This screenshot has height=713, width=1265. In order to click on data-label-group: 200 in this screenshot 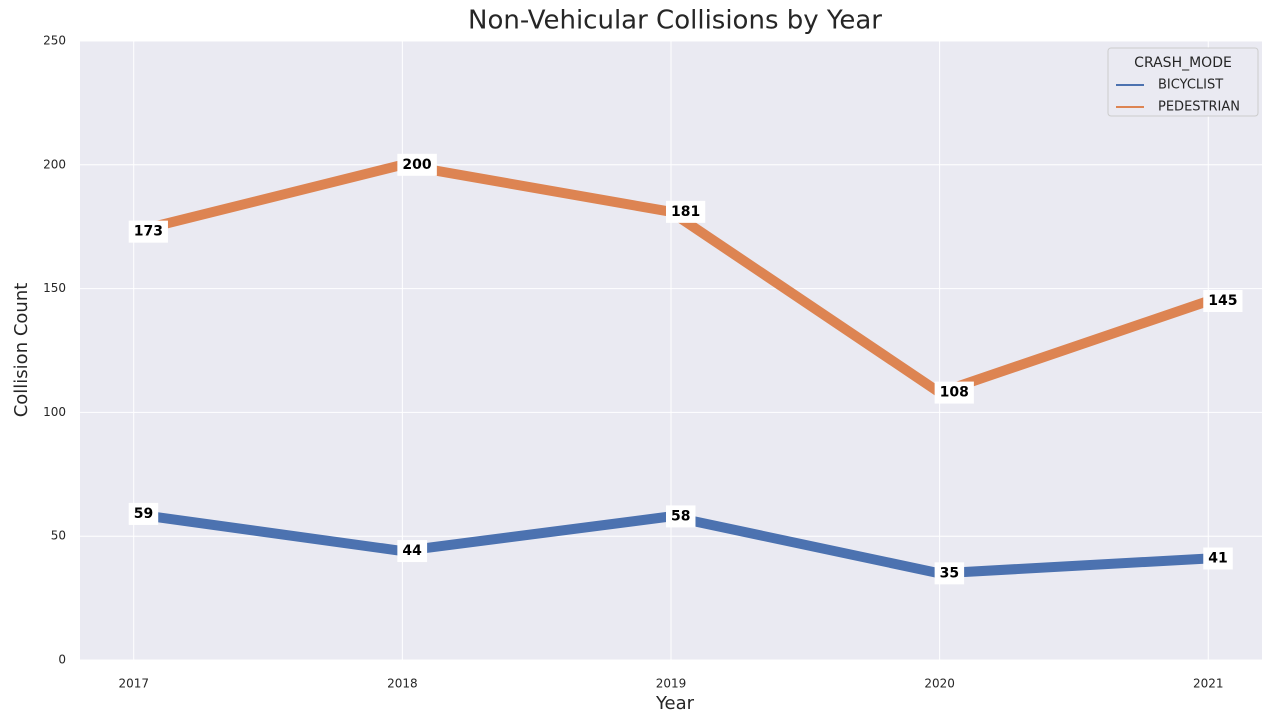, I will do `click(417, 164)`.